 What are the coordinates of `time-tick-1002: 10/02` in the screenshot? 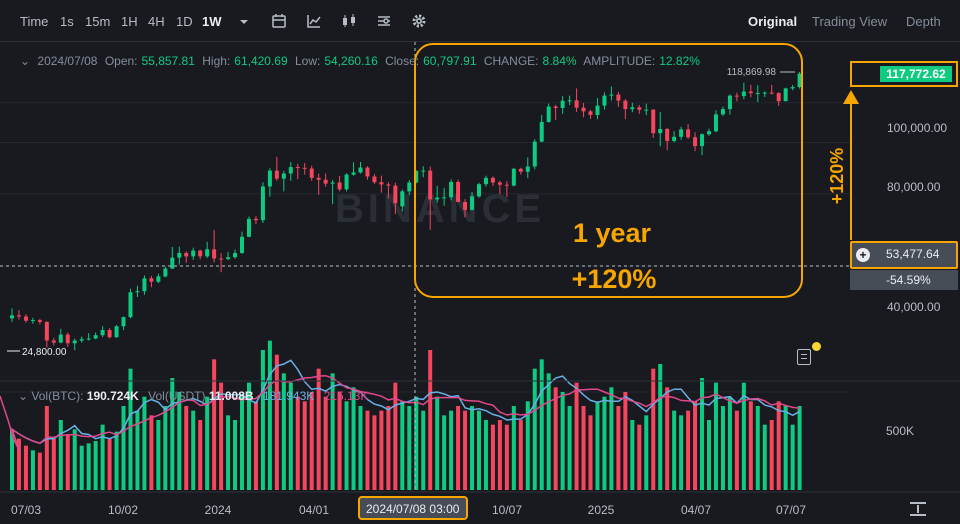 It's located at (123, 510).